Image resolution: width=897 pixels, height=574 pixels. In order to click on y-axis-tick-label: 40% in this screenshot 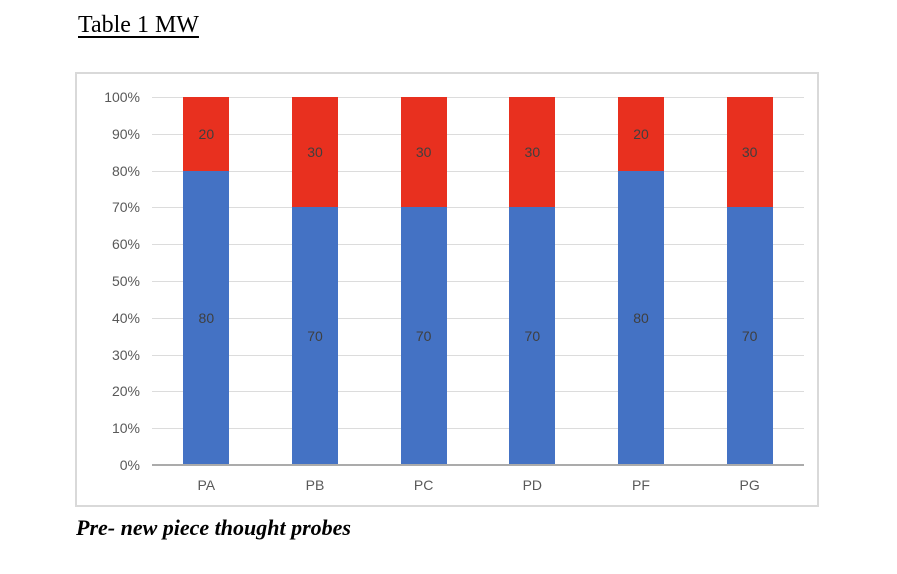, I will do `click(125, 317)`.